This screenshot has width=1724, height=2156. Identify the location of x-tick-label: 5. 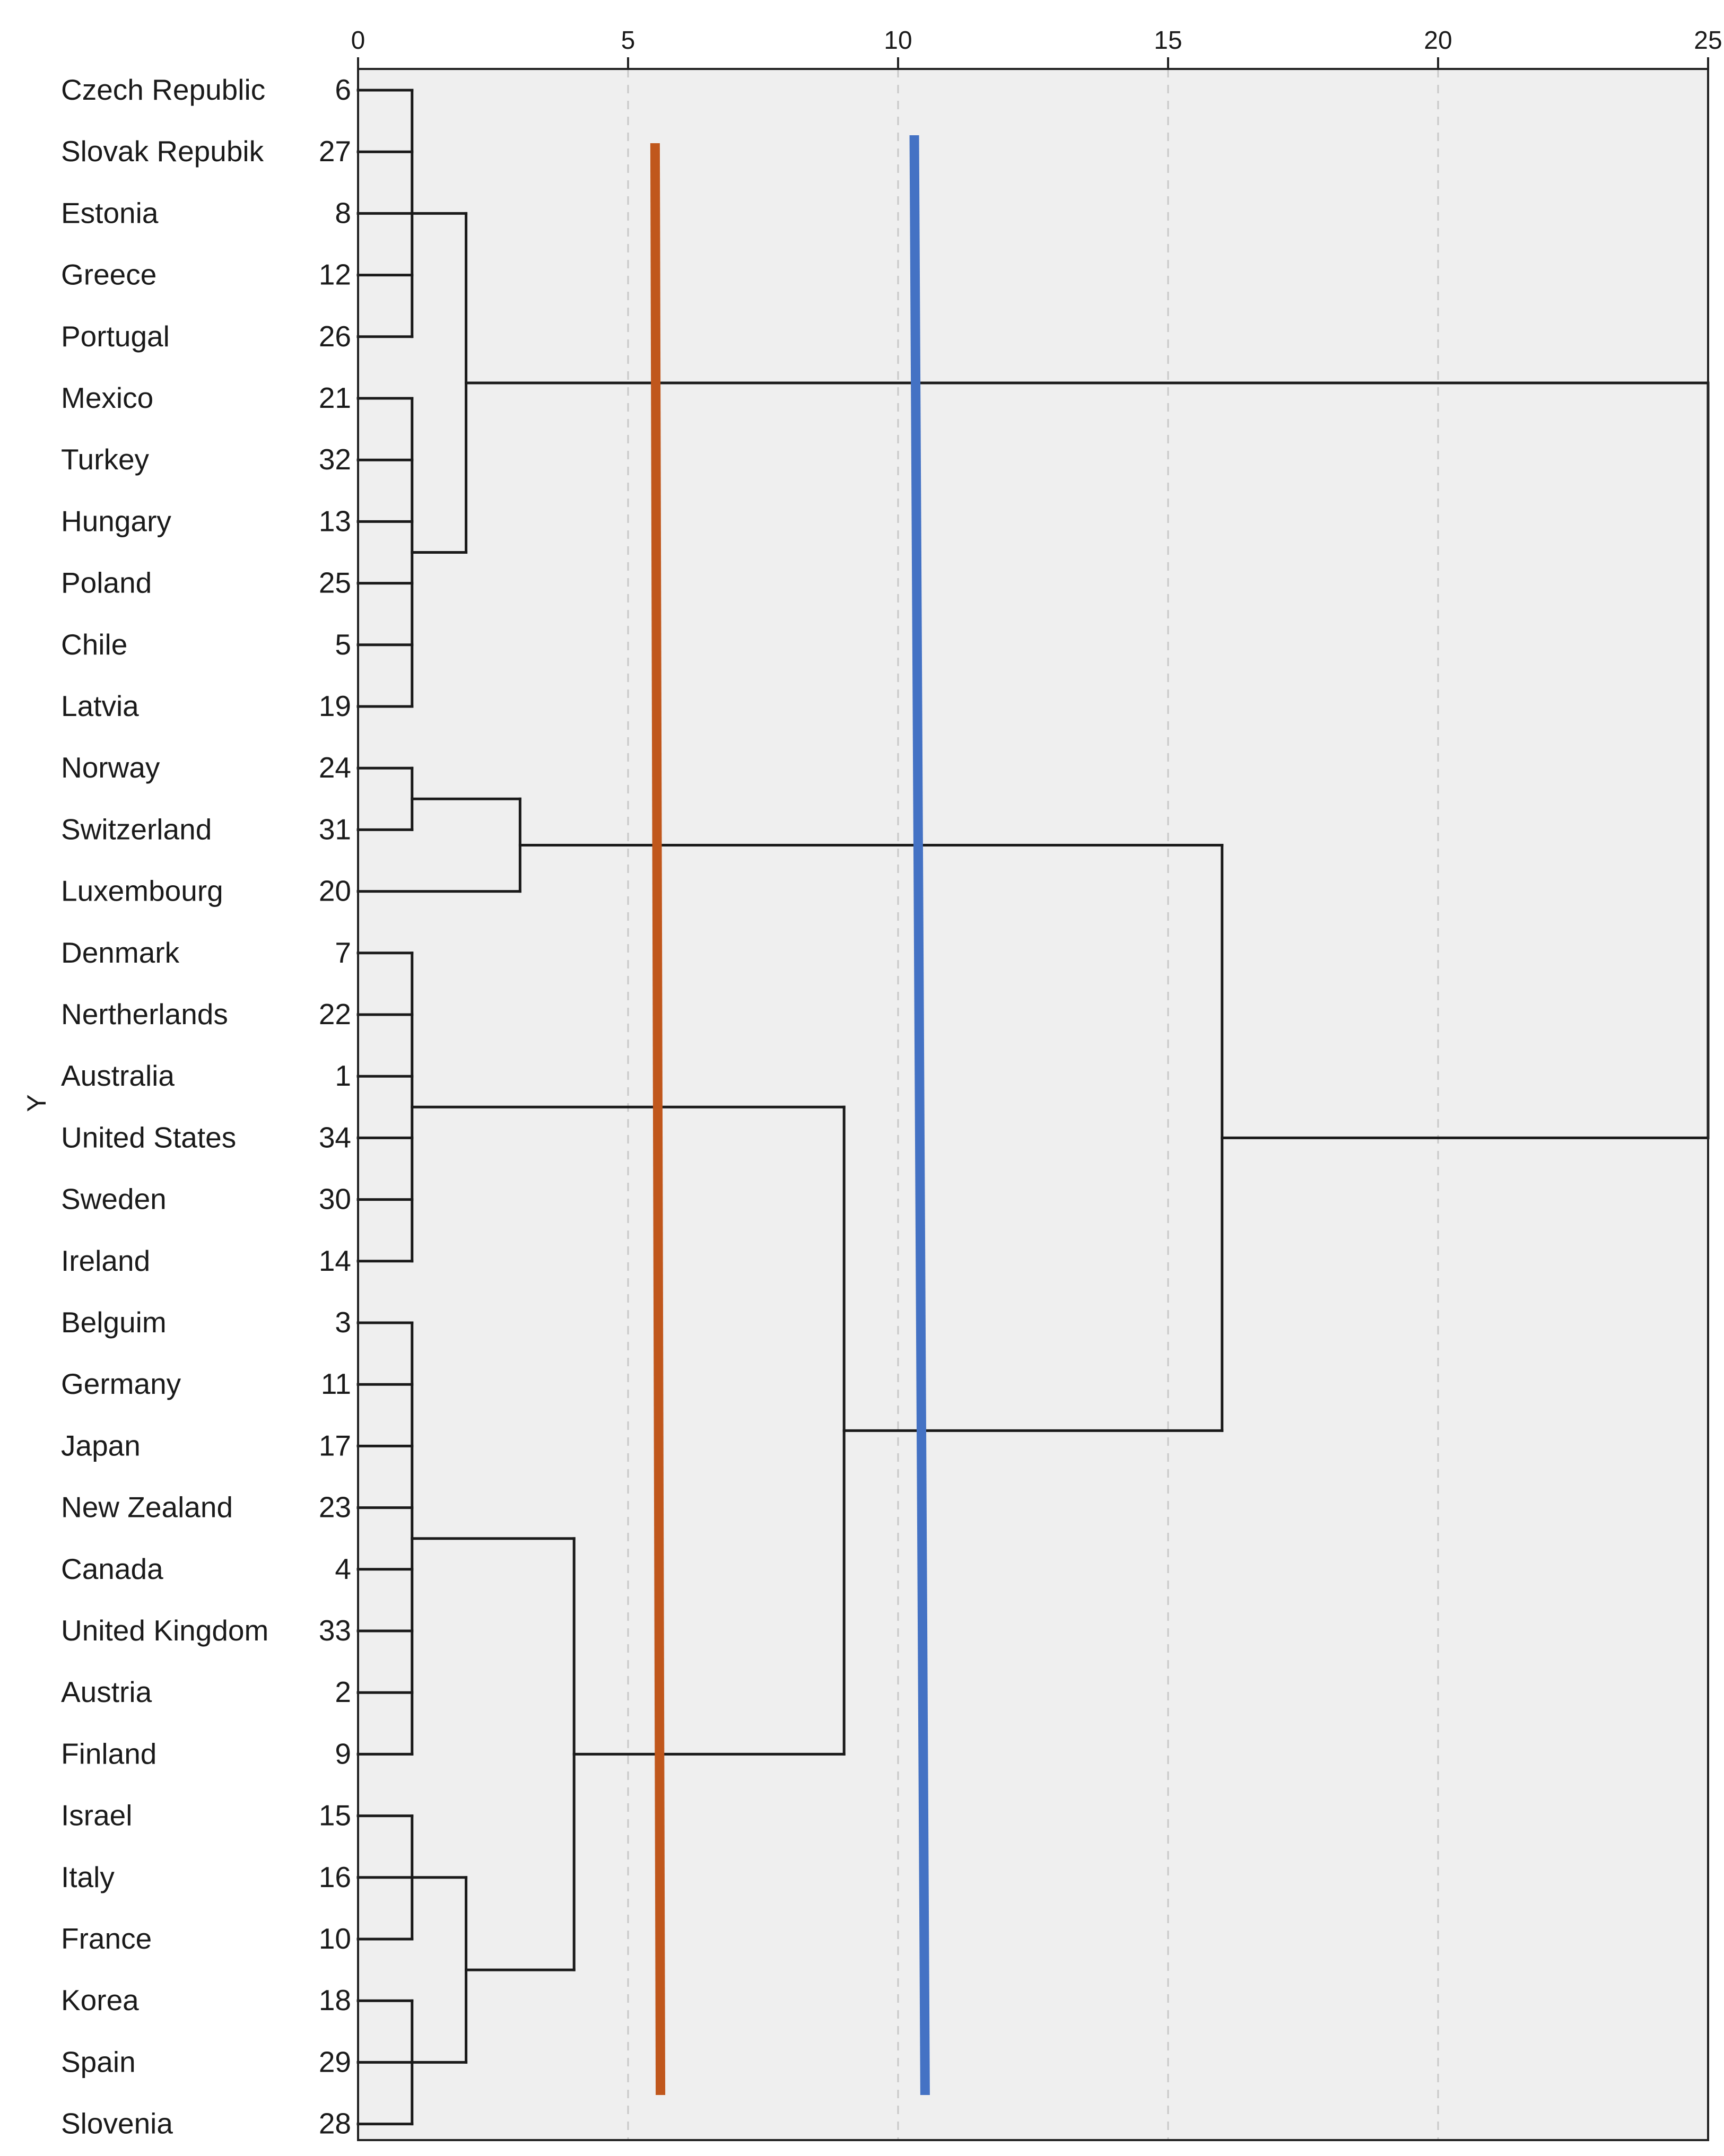
(628, 41).